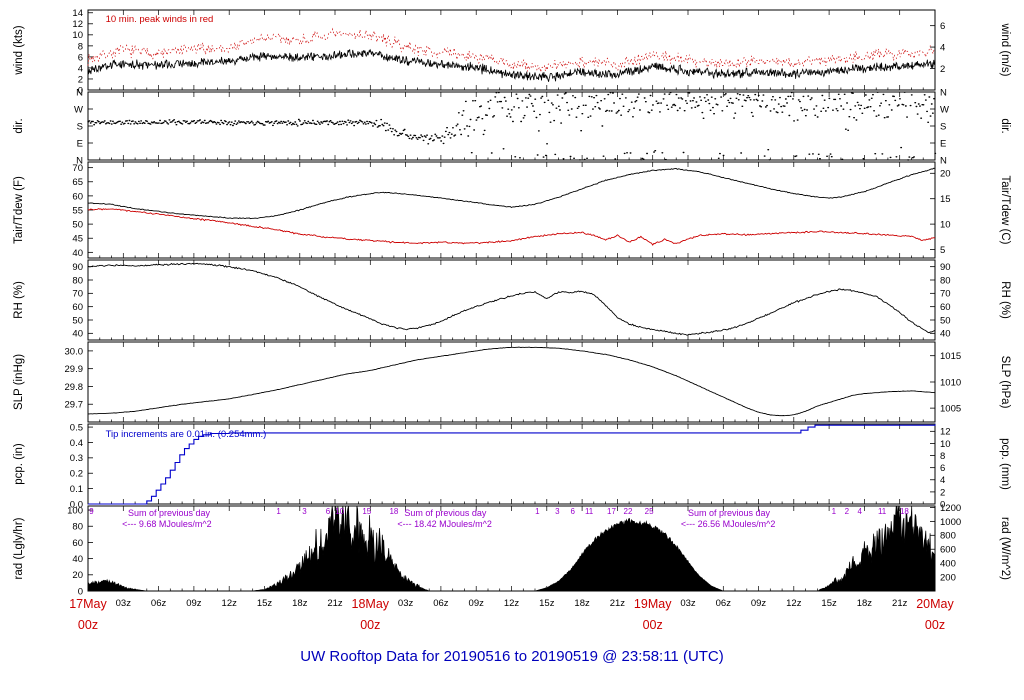 Image resolution: width=1024 pixels, height=700 pixels. Describe the element at coordinates (80, 143) in the screenshot. I see `ytick-left-dir: E` at that location.